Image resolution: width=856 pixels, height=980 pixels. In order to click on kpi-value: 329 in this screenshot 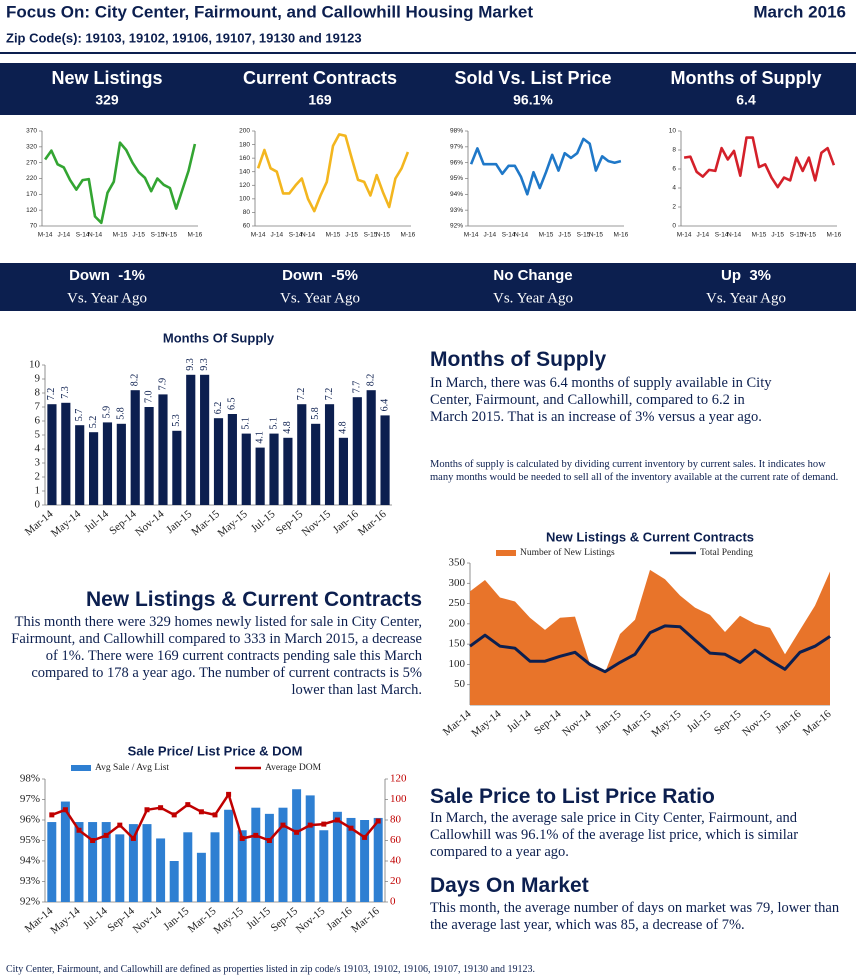, I will do `click(107, 100)`.